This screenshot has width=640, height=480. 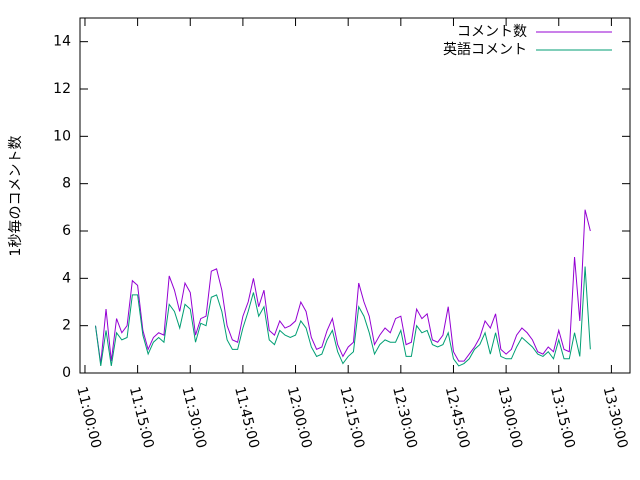 I want to click on y-tick-label: 0, so click(x=66, y=373).